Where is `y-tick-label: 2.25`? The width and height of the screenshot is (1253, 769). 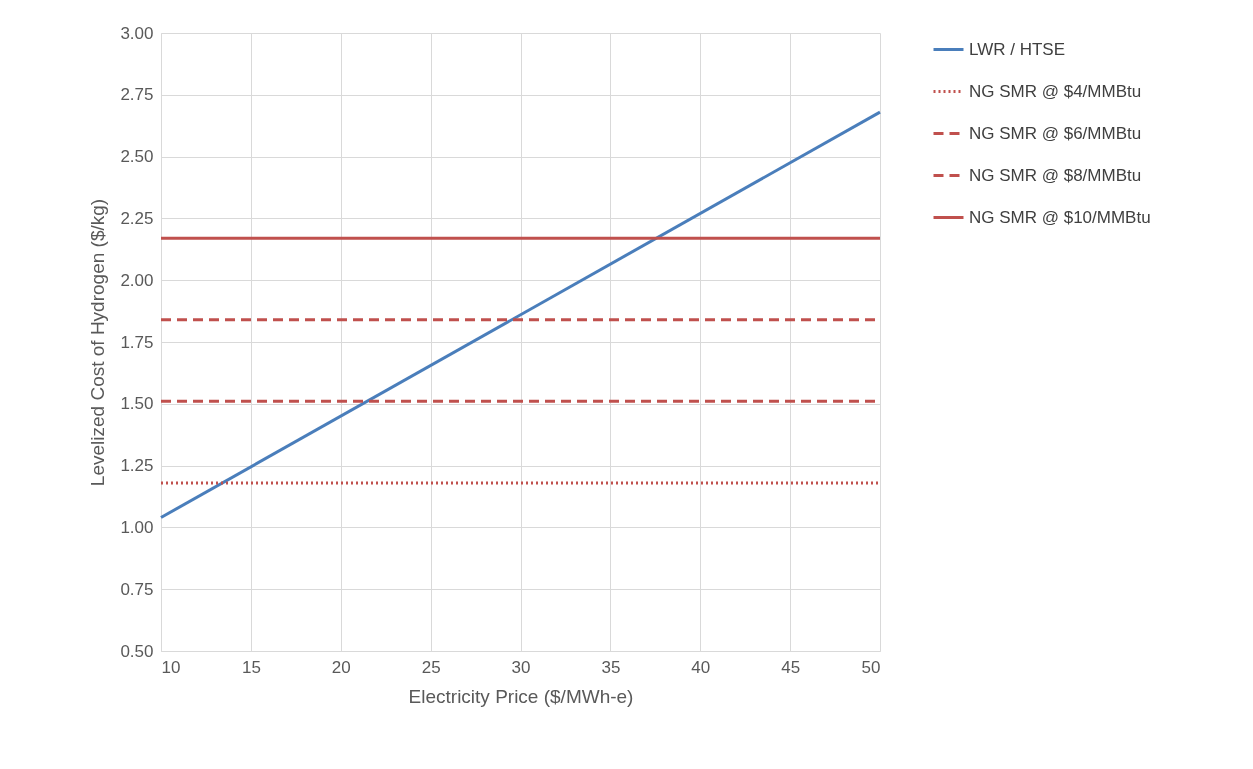
y-tick-label: 2.25 is located at coordinates (137, 218).